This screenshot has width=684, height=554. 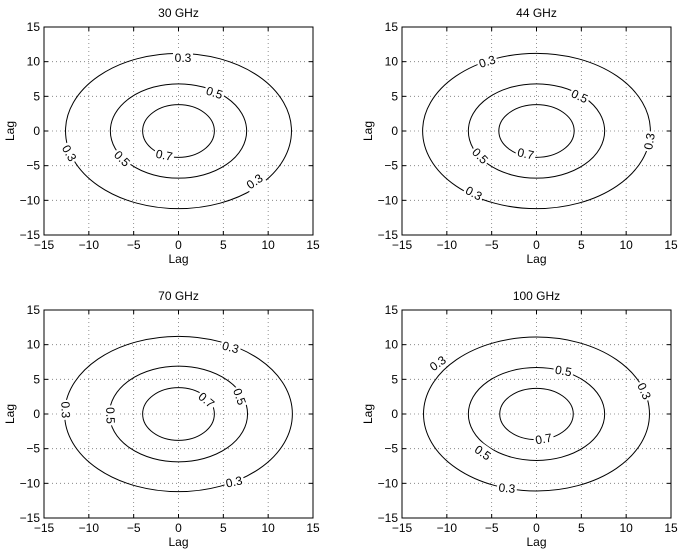 I want to click on chart-title: 100 GHz, so click(x=536, y=296).